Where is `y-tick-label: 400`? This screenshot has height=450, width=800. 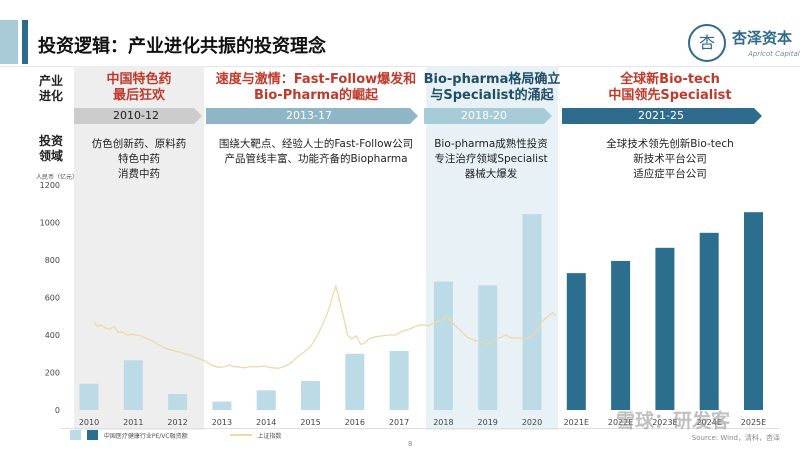 y-tick-label: 400 is located at coordinates (52, 335).